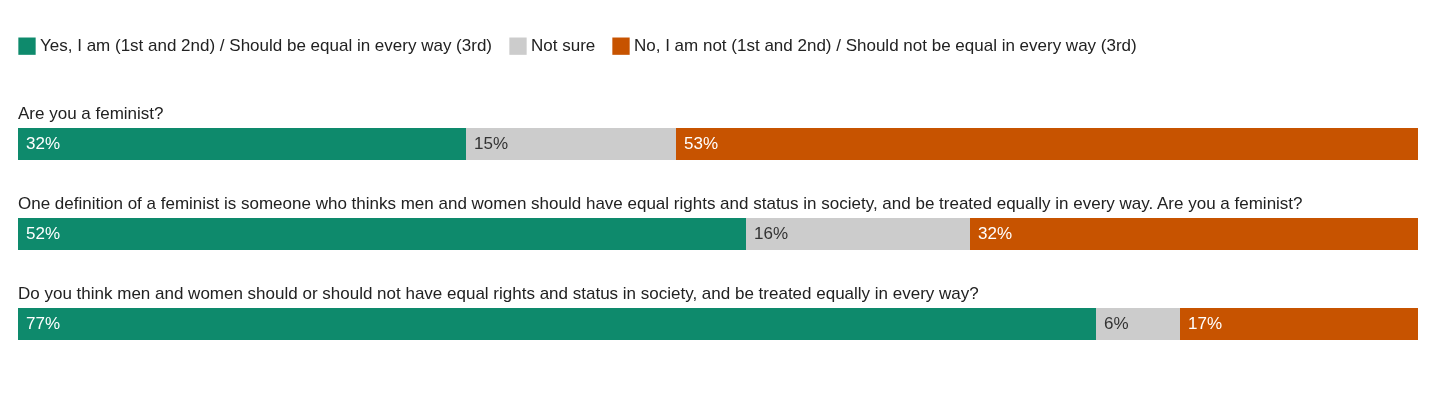  I want to click on data-label: 17%, so click(1205, 323).